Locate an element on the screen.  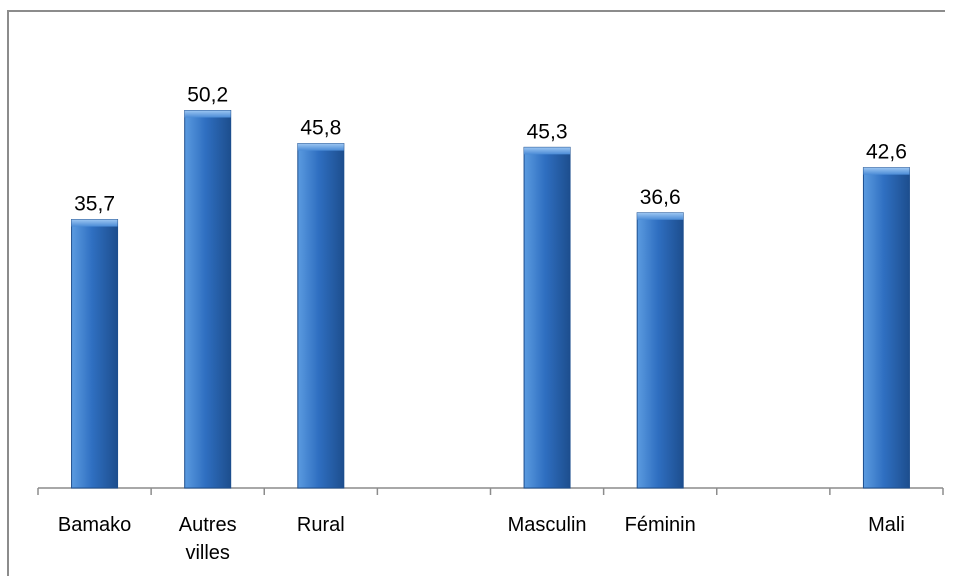
data-label: 50,2 is located at coordinates (207, 95).